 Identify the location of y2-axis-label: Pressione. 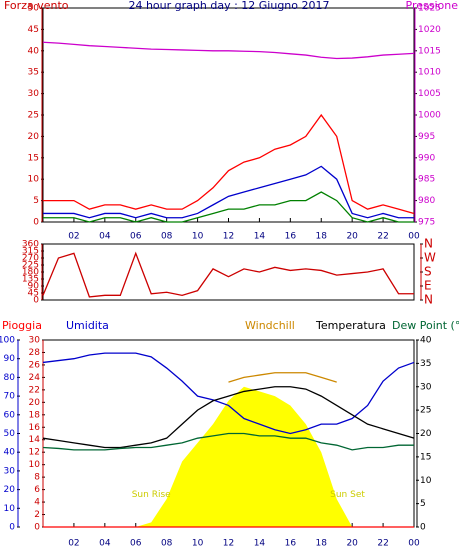
(432, 6).